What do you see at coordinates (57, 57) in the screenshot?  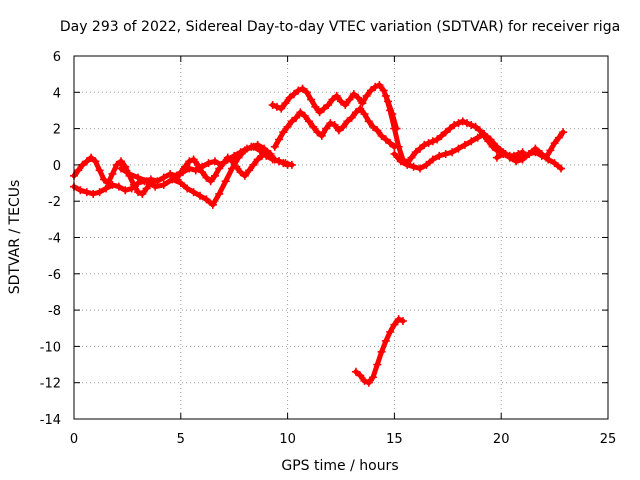 I see `y-tick-label: 6` at bounding box center [57, 57].